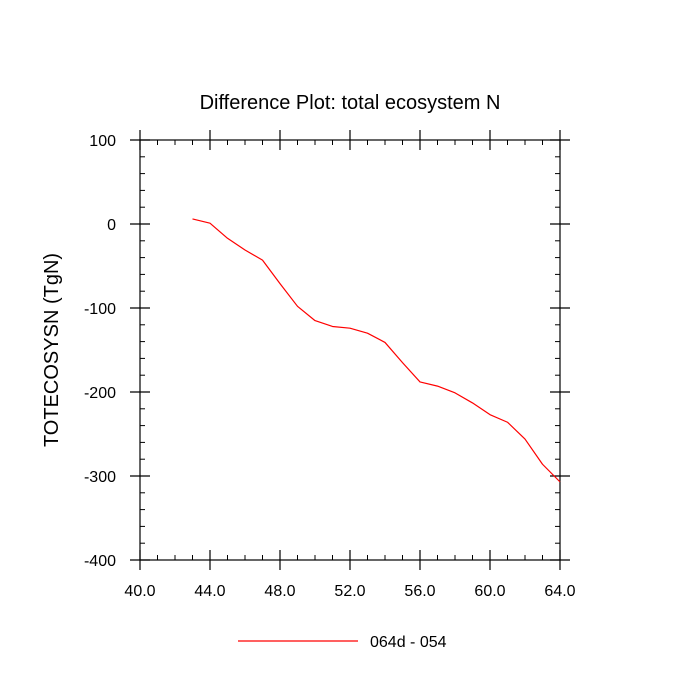 This screenshot has height=700, width=700. What do you see at coordinates (408, 642) in the screenshot?
I see `legend-label: 064d - 054` at bounding box center [408, 642].